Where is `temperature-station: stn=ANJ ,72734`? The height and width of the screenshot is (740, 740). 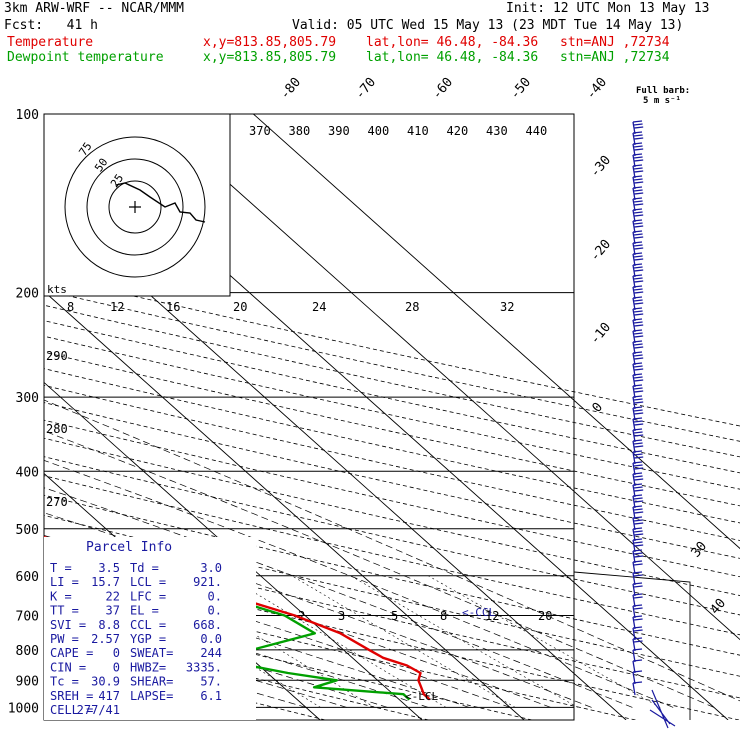
temperature-station: stn=ANJ ,72734 is located at coordinates (615, 42).